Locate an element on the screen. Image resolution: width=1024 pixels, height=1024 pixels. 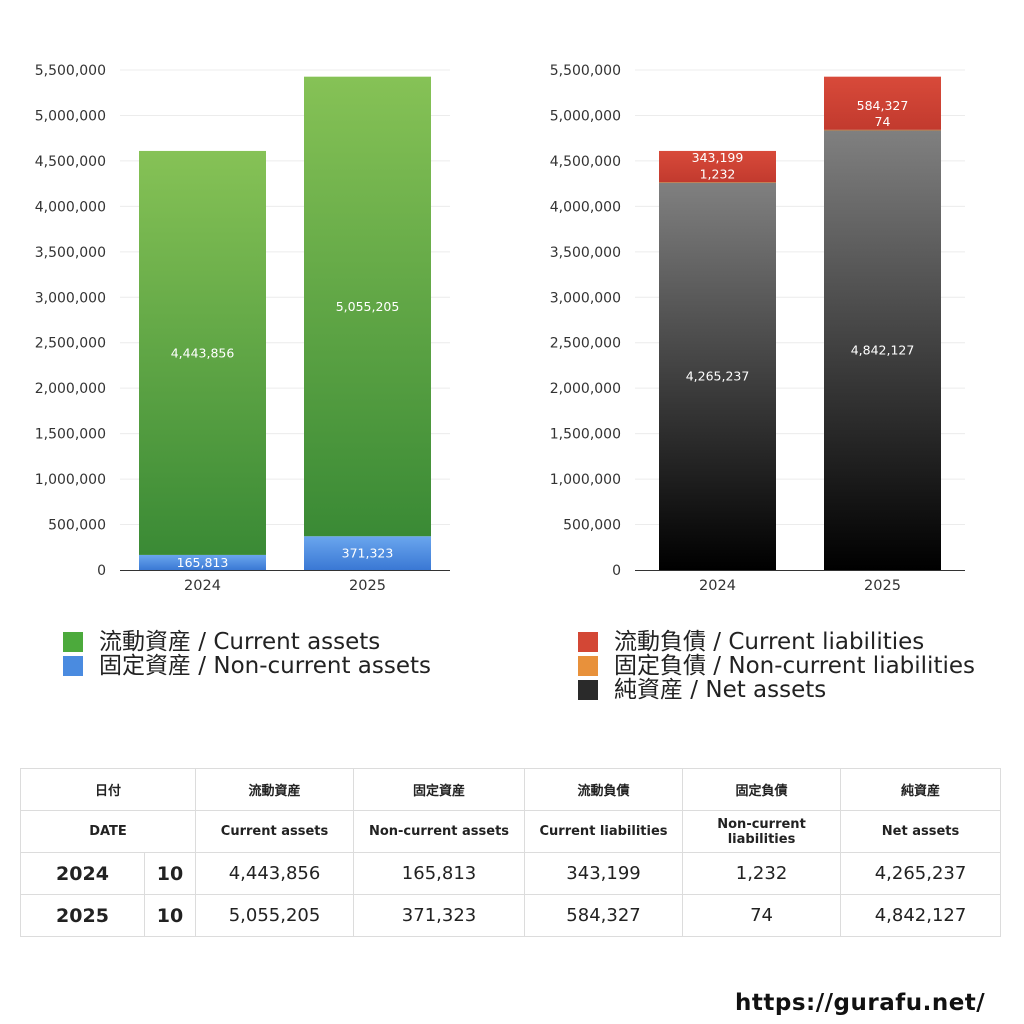
legend-label-noncurrent-liabilities: 固定負債 / Non-current liabilities is located at coordinates (794, 666).